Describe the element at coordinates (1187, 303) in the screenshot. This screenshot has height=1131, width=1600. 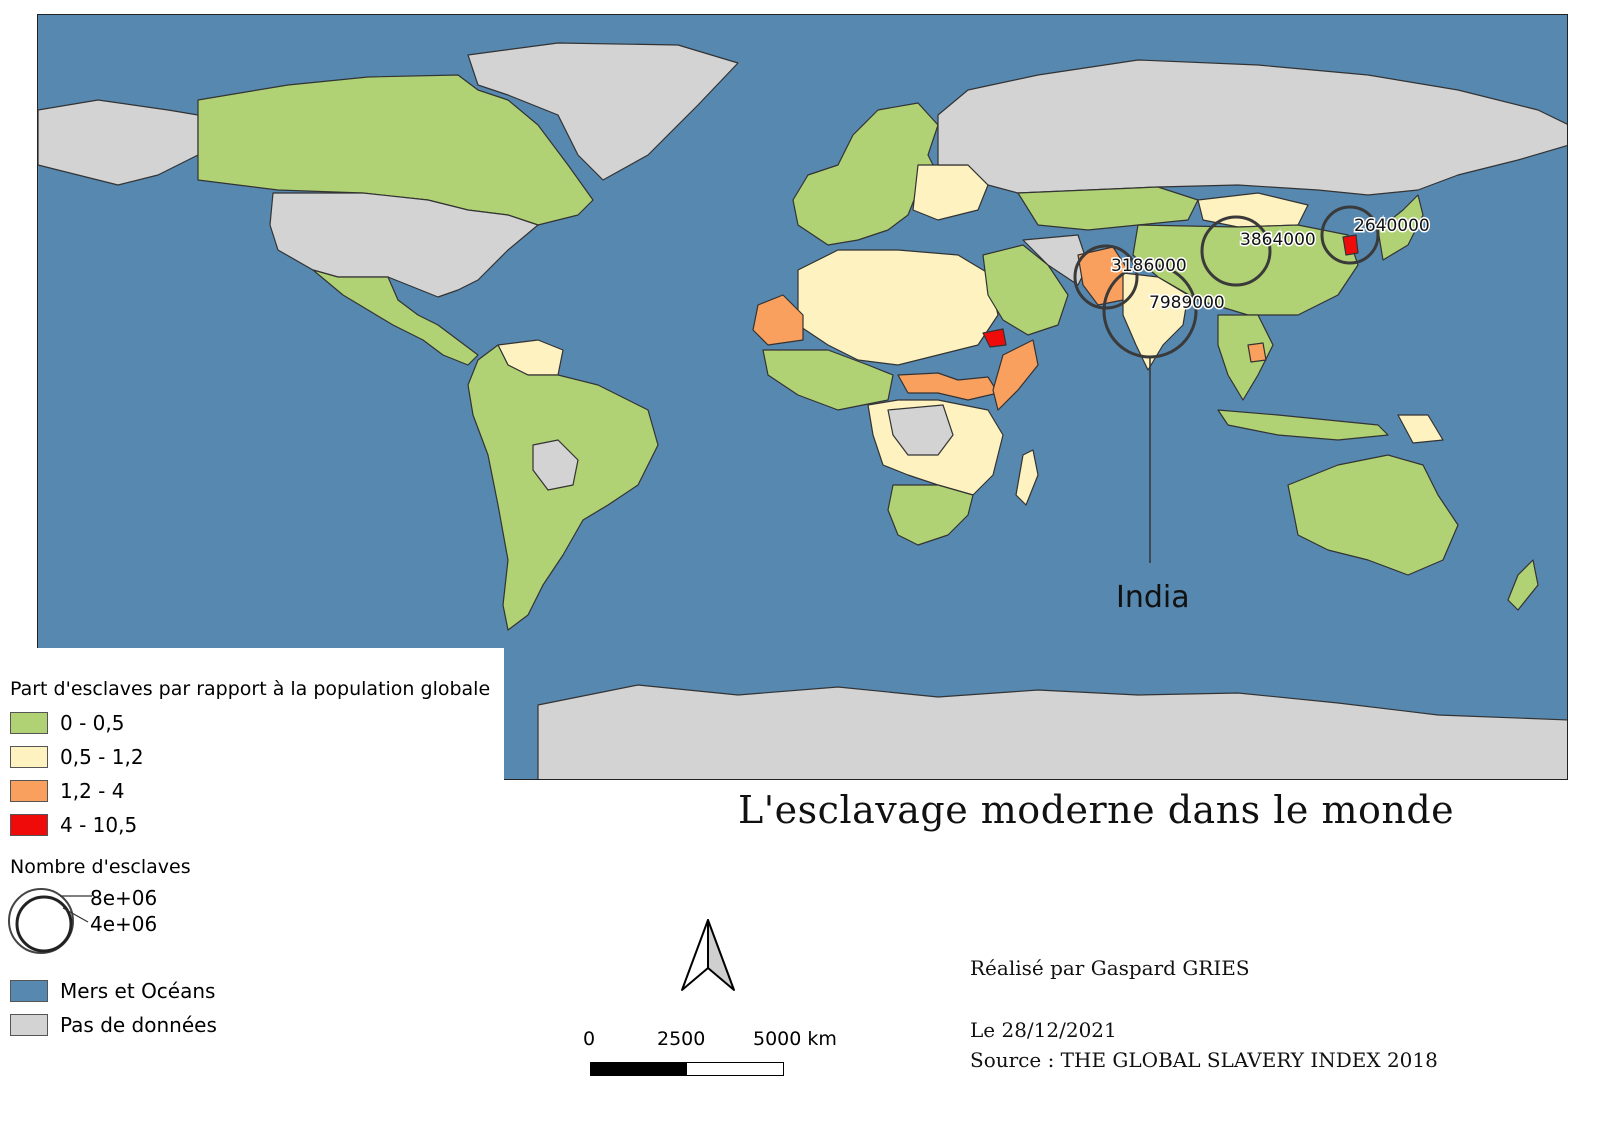
I see `label-india: 7989000` at that location.